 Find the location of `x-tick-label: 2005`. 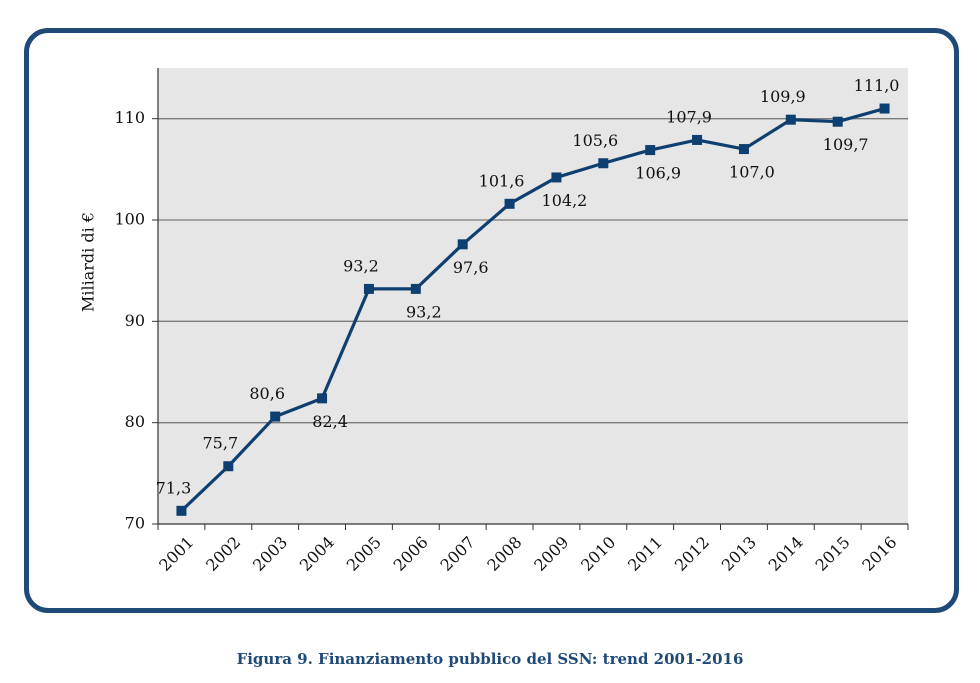

x-tick-label: 2005 is located at coordinates (364, 554).